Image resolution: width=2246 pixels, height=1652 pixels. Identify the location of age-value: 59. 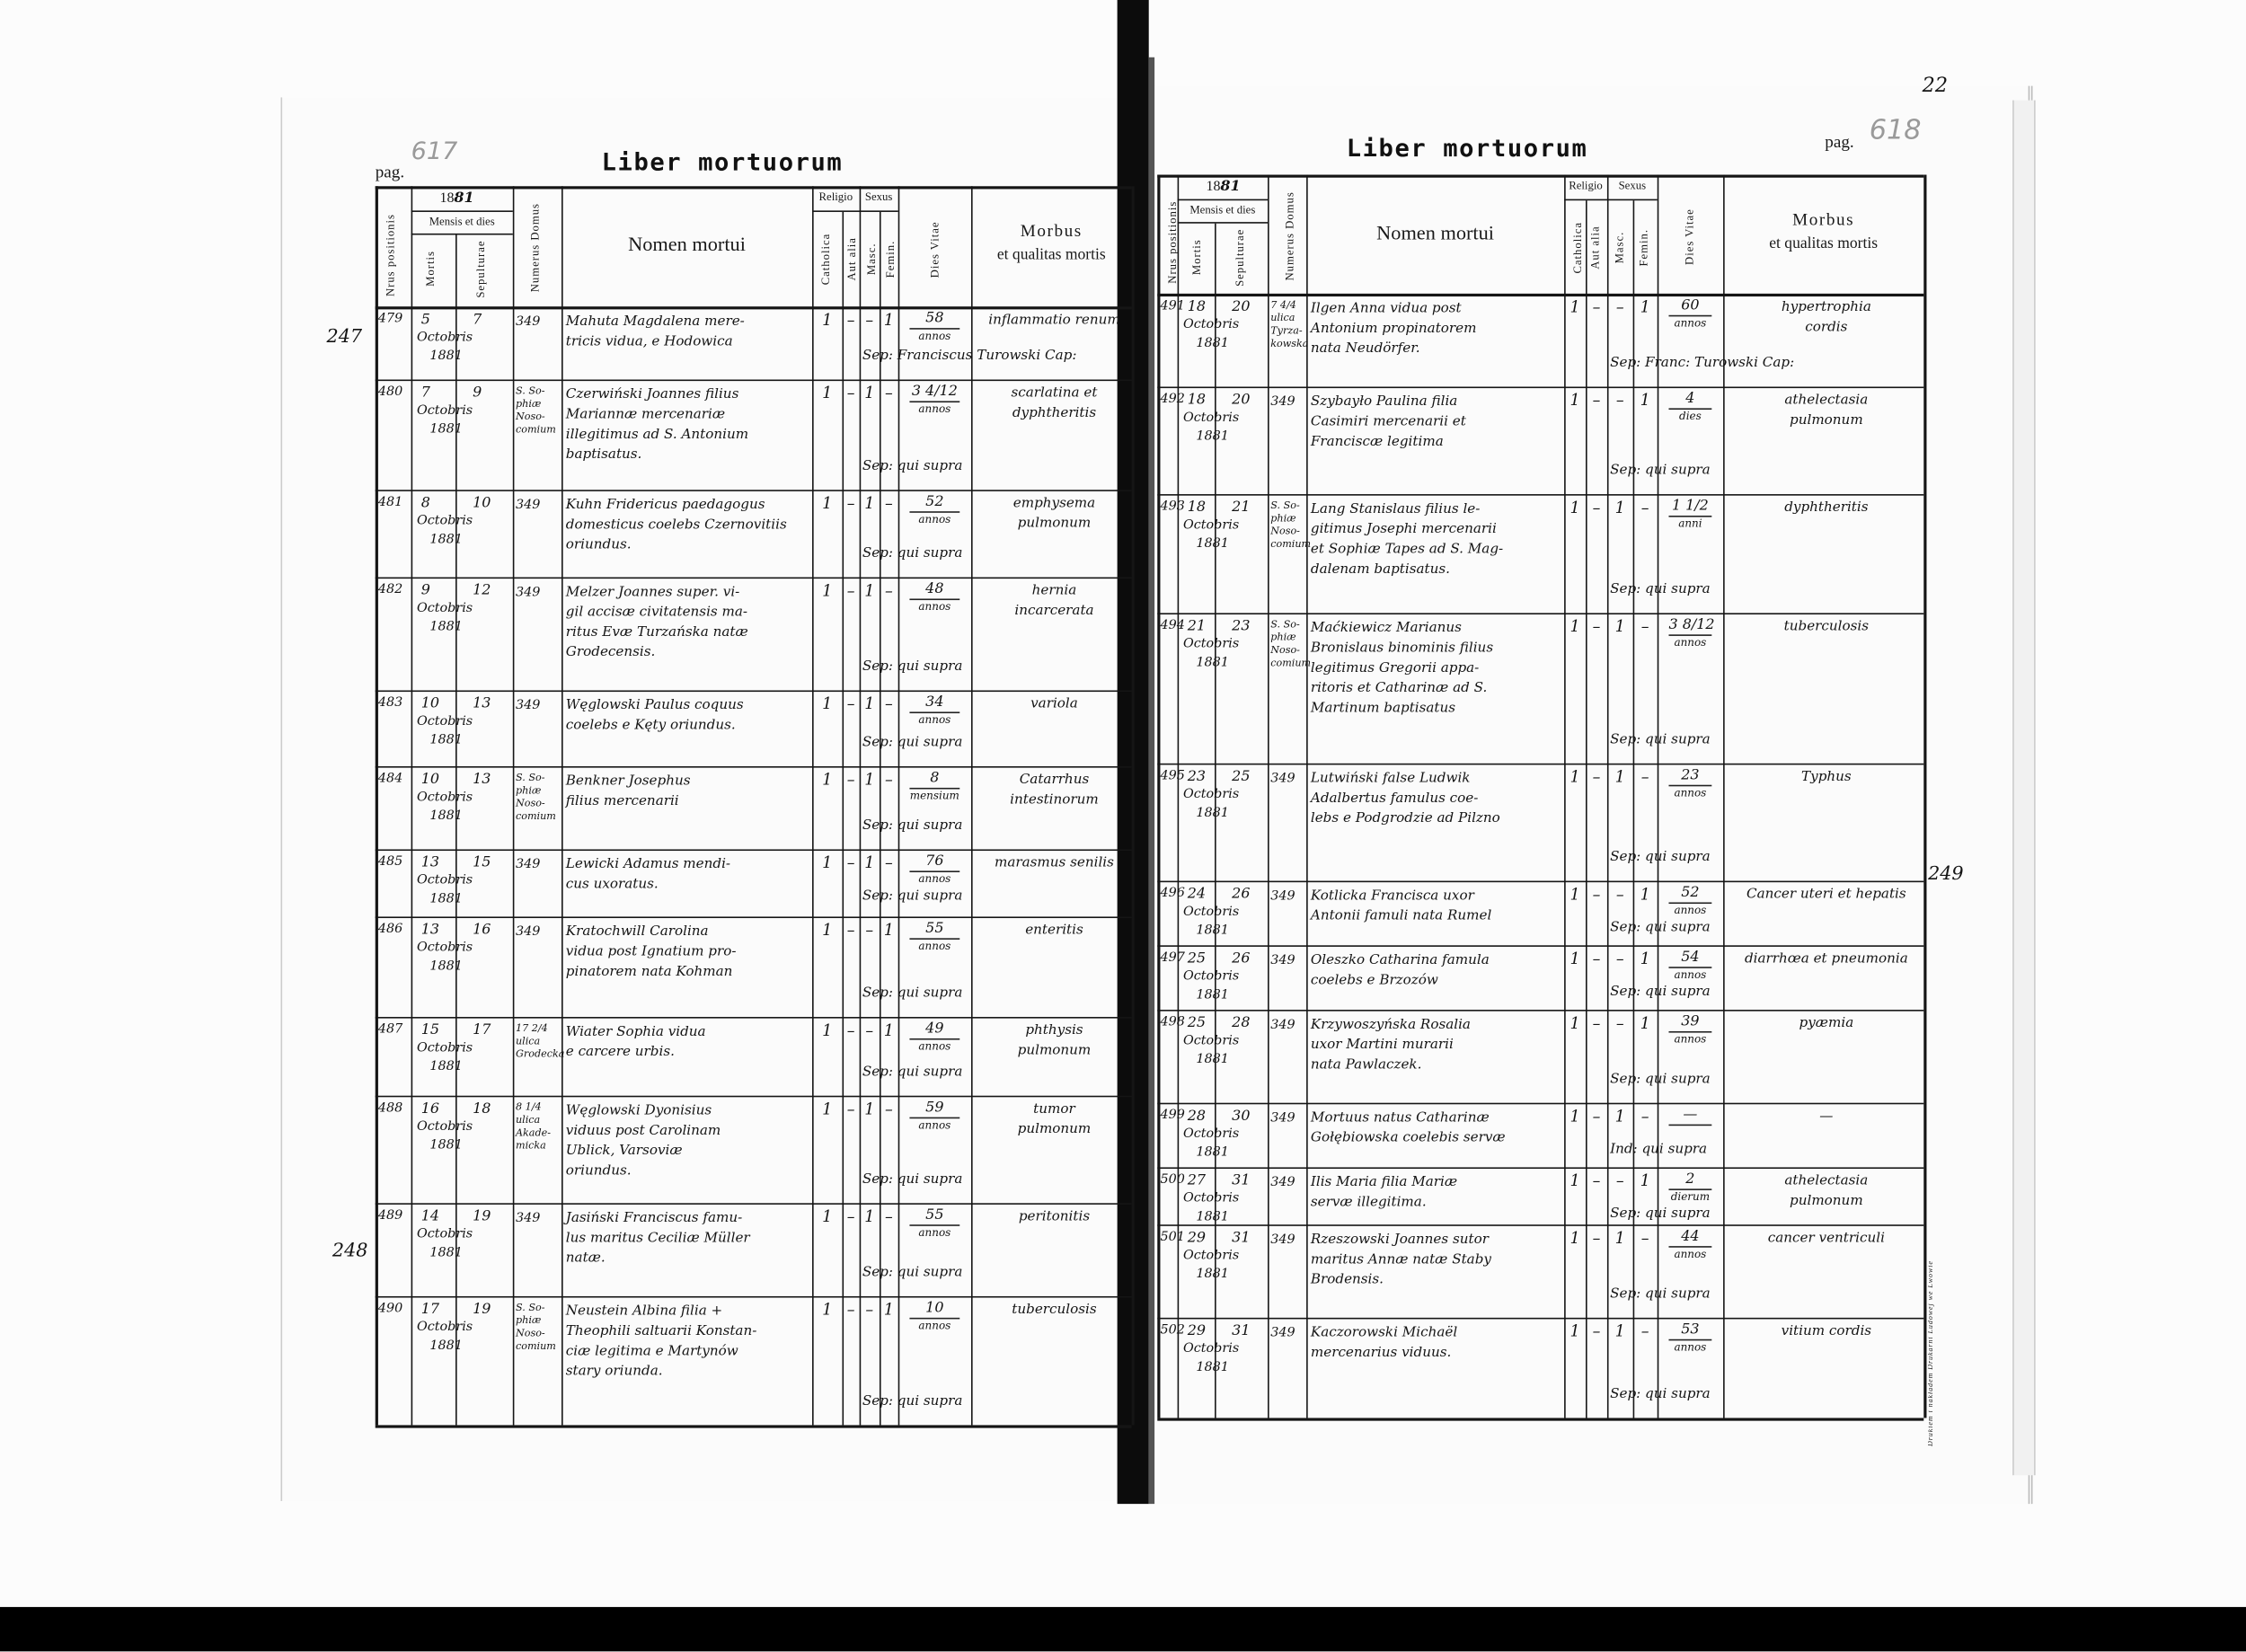
(934, 1109).